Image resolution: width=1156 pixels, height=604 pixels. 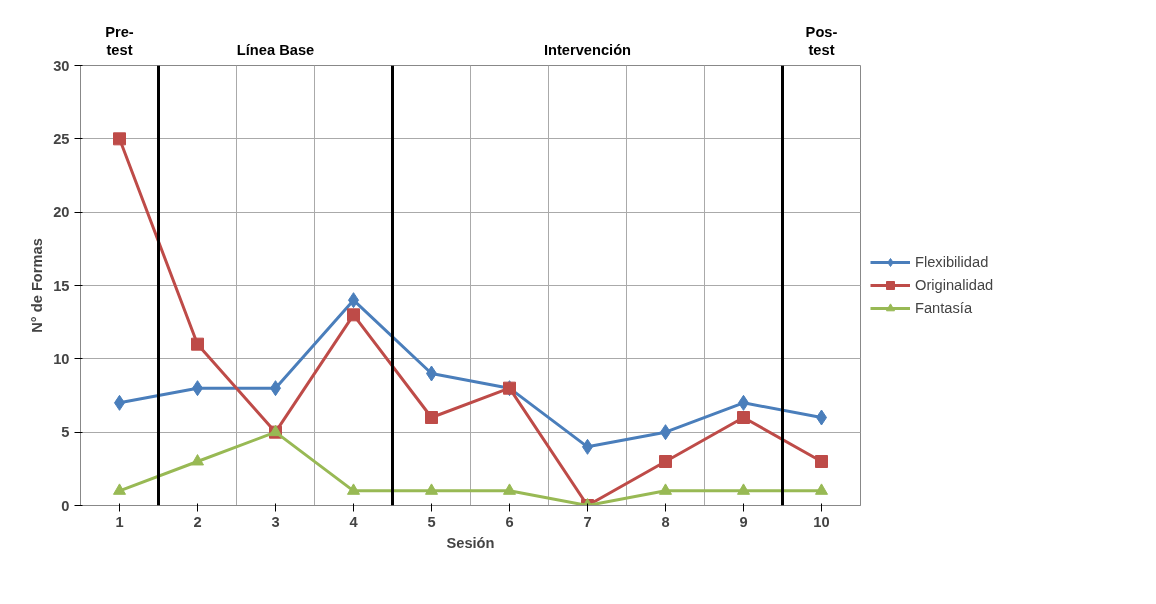 What do you see at coordinates (944, 308) in the screenshot?
I see `legend-label: Fantasía` at bounding box center [944, 308].